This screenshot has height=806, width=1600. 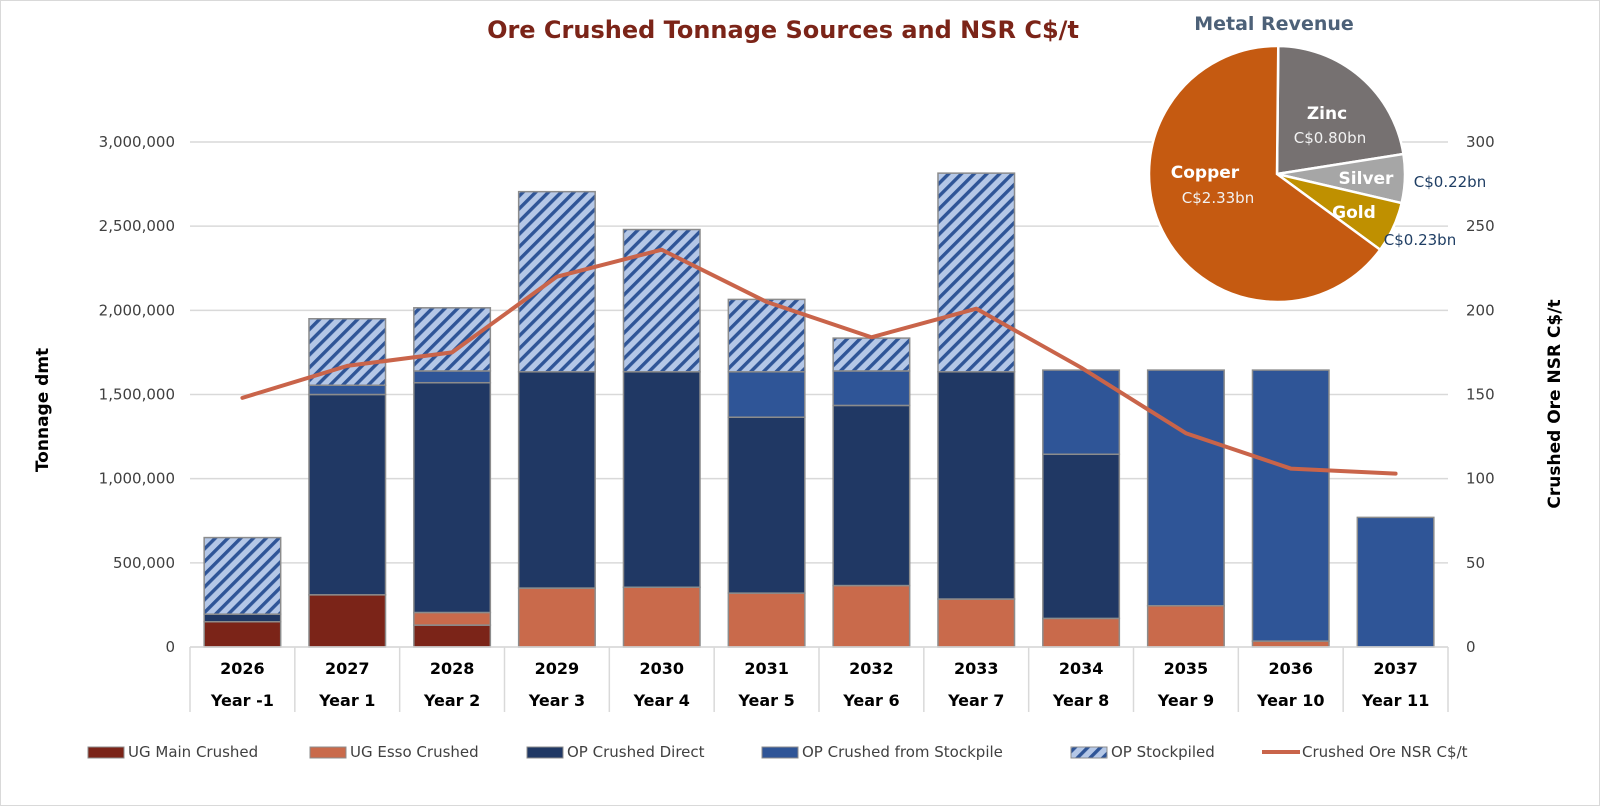 I want to click on legend-item-ug-main-crushed: UG Main Crushed, so click(x=172, y=752).